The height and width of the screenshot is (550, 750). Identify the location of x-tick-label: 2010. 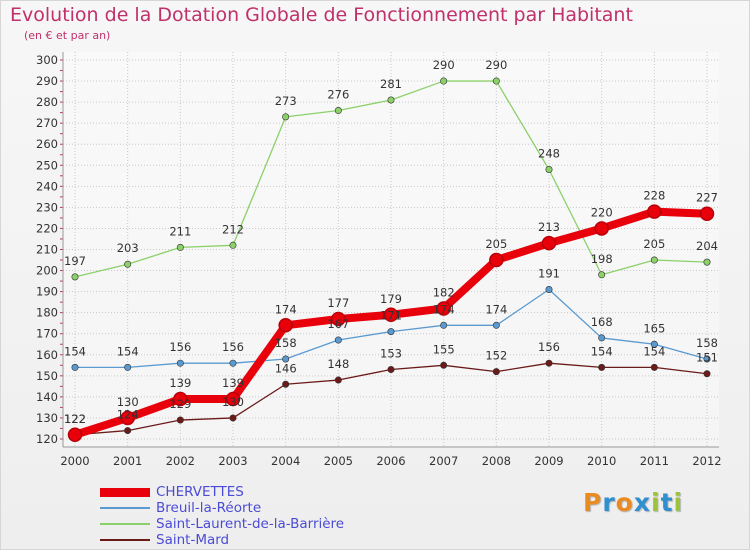
(601, 461).